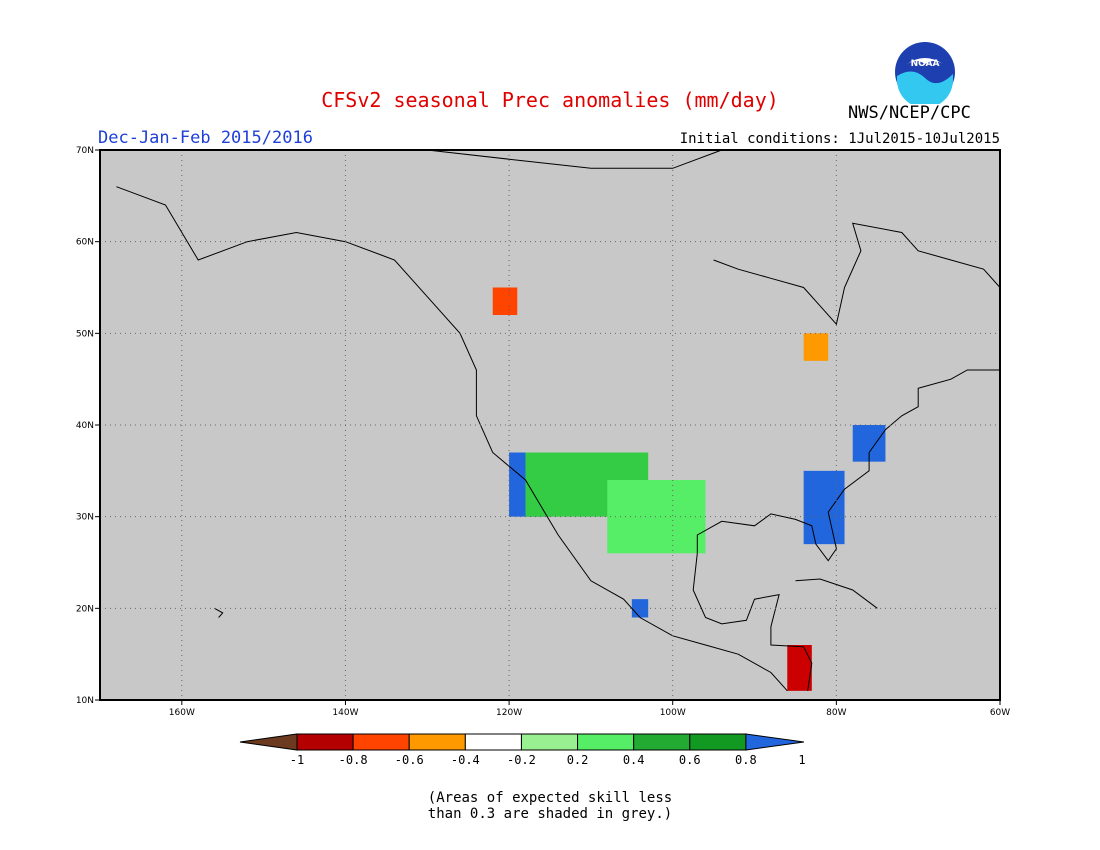 The image size is (1100, 850). I want to click on lon-tick-label-5: 60W, so click(1000, 713).